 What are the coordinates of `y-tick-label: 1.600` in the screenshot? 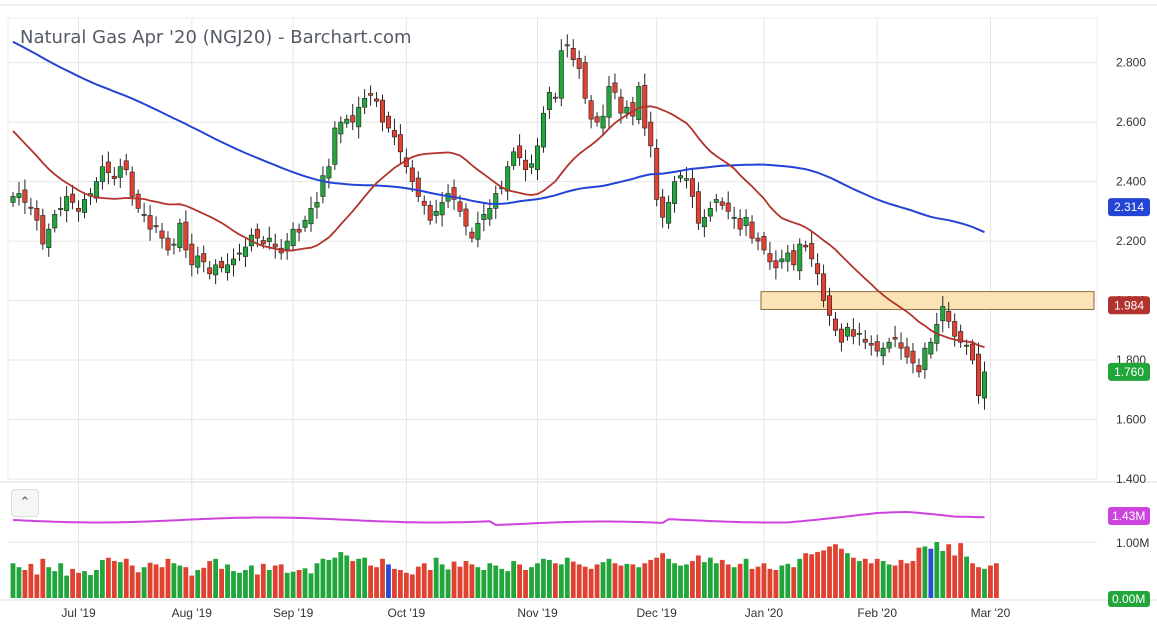 It's located at (1131, 420).